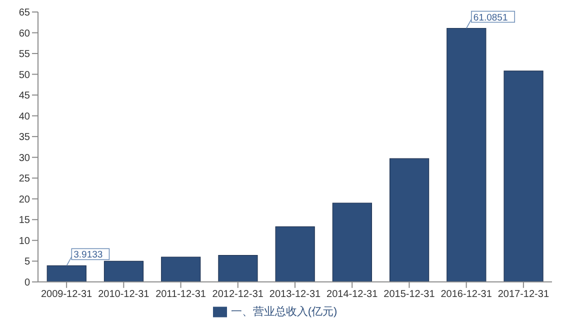  What do you see at coordinates (24, 158) in the screenshot?
I see `y-tick-label: 30` at bounding box center [24, 158].